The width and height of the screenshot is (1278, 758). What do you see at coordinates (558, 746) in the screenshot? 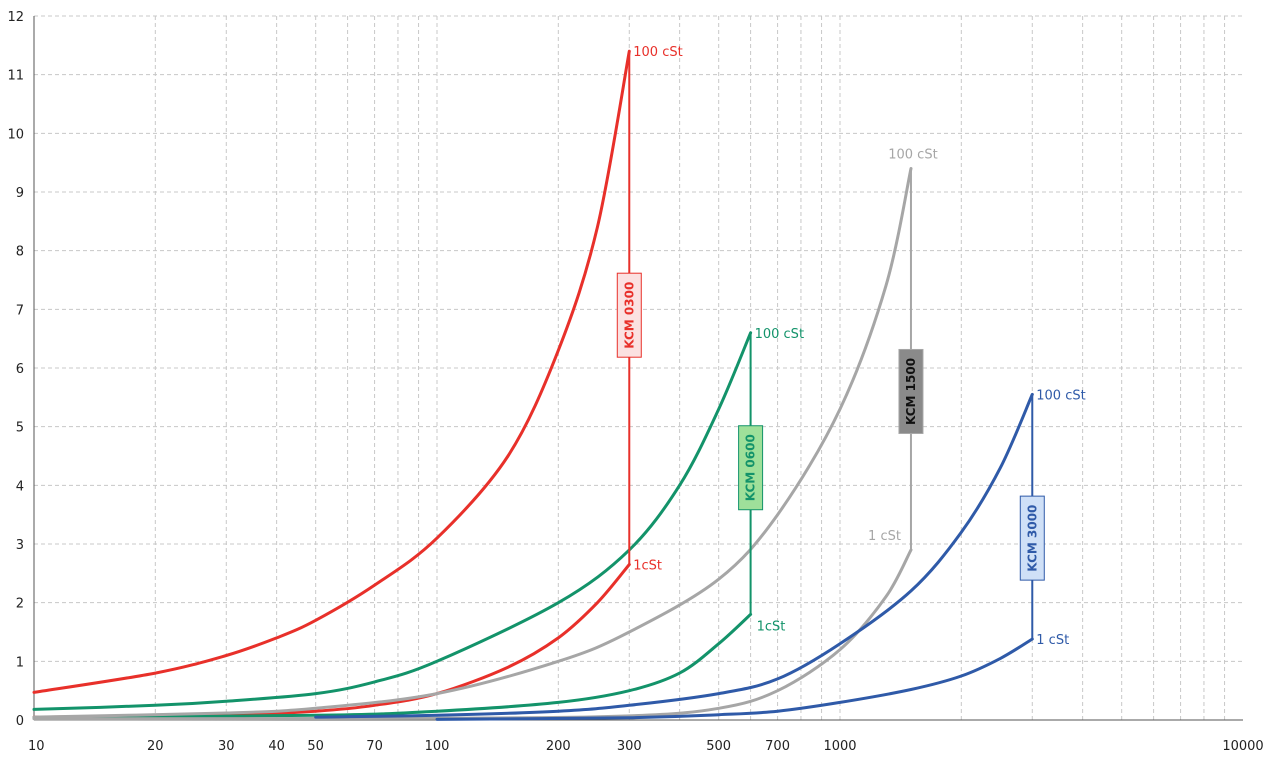
I see `x-tick-label: 200` at bounding box center [558, 746].